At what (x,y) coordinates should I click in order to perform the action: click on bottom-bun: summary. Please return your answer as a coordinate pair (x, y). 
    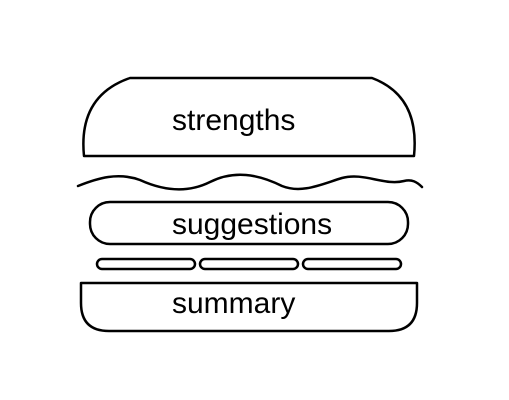
    Looking at the image, I should click on (249, 307).